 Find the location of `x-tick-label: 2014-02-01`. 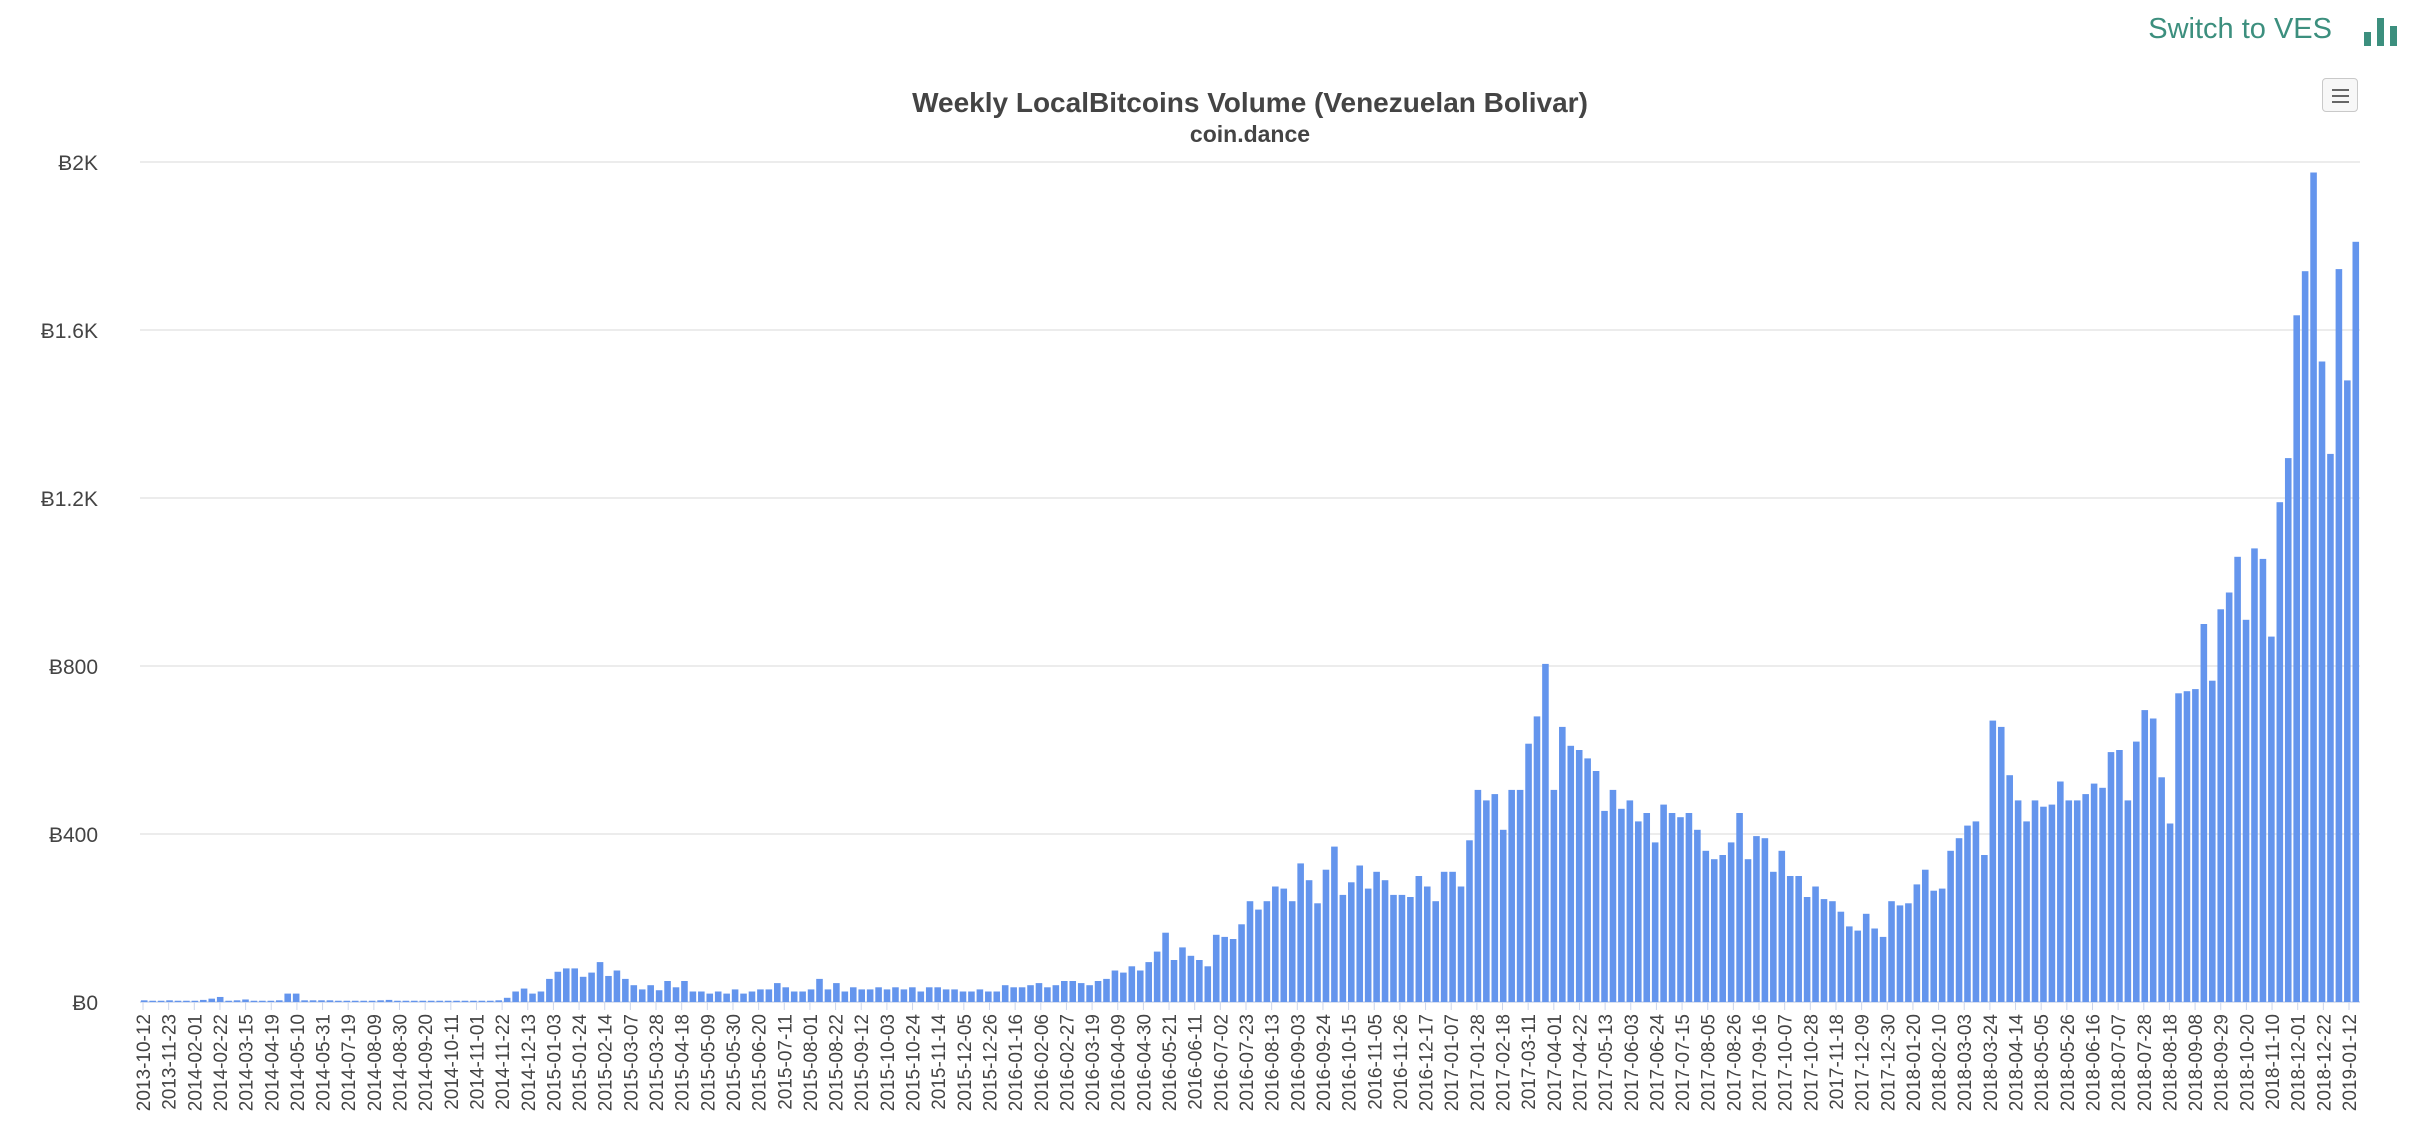

x-tick-label: 2014-02-01 is located at coordinates (195, 1062).